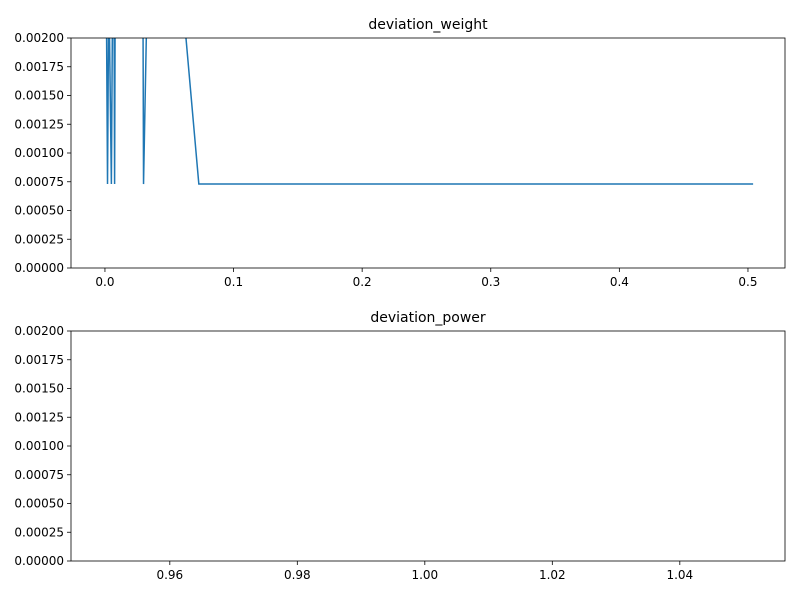  What do you see at coordinates (619, 282) in the screenshot?
I see `x-tick-label: 0.4` at bounding box center [619, 282].